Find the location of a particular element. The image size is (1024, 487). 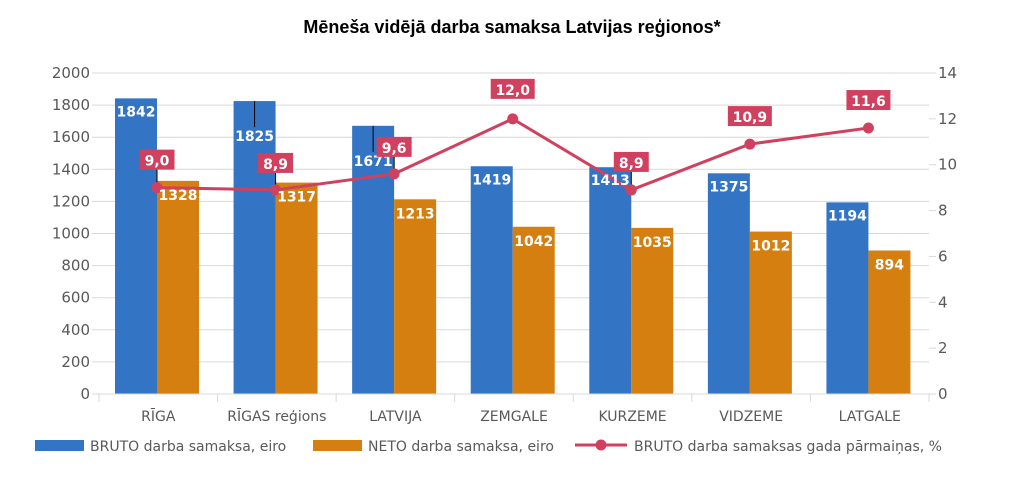

right-tick-label: 6 is located at coordinates (943, 256).